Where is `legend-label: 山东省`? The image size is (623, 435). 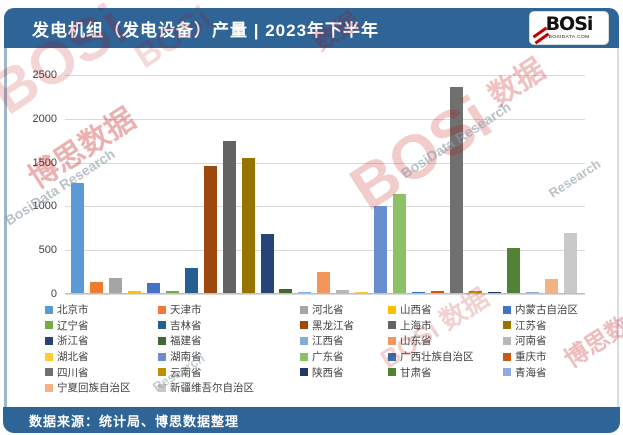
legend-label: 山东省 is located at coordinates (416, 341).